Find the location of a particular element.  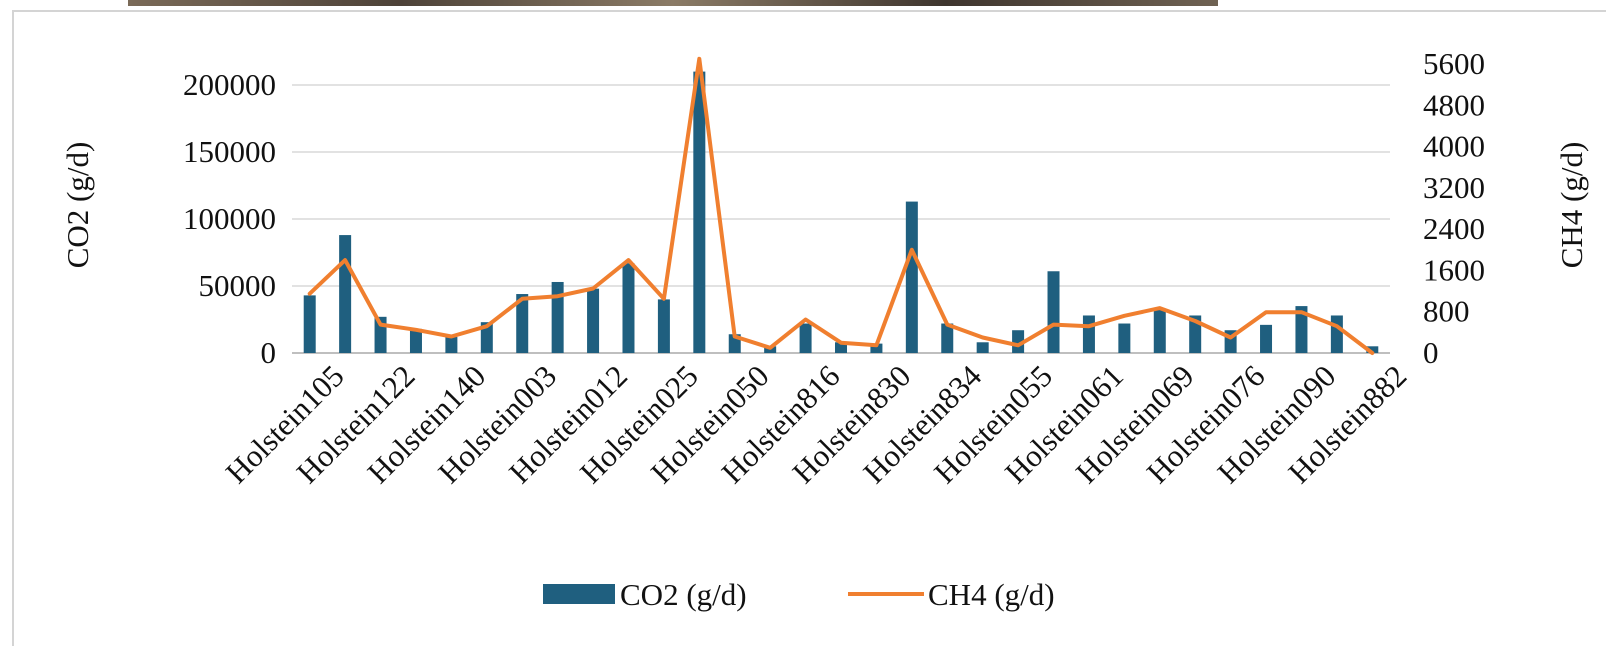

legend-co2-label: CO2 (g/d) is located at coordinates (683, 594).